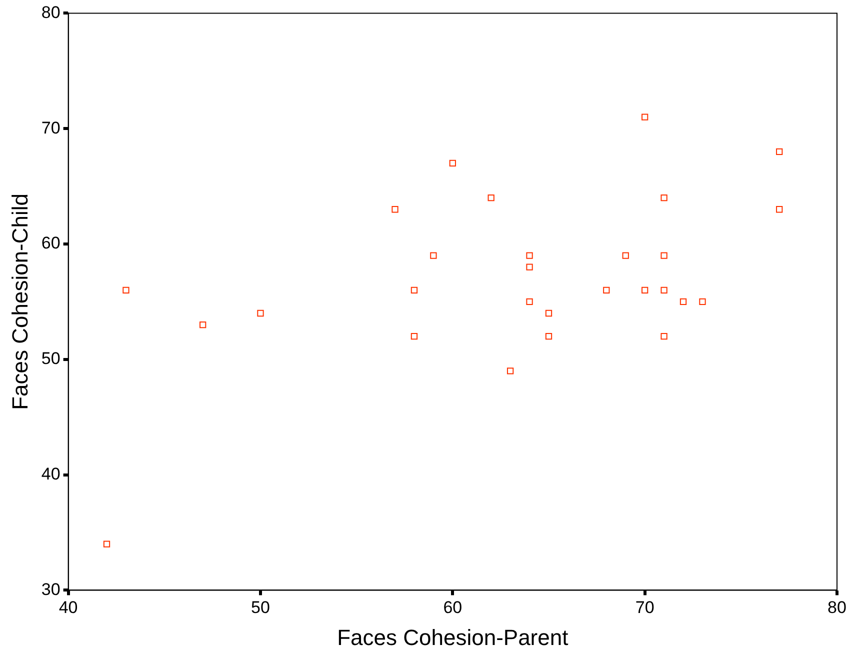  What do you see at coordinates (50, 358) in the screenshot?
I see `y-tick-label: 50` at bounding box center [50, 358].